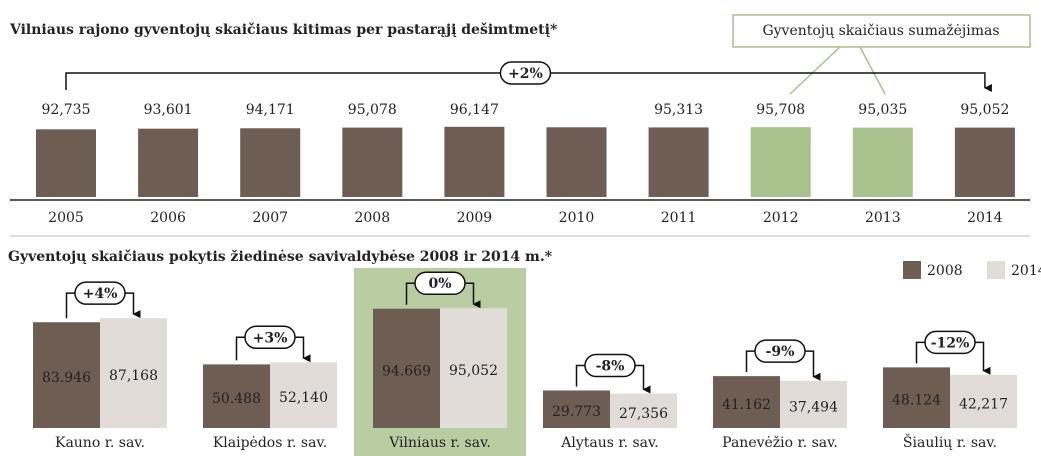 The height and width of the screenshot is (456, 1041). Describe the element at coordinates (950, 442) in the screenshot. I see `x-tick-label: Šiaulių r. sav.` at that location.